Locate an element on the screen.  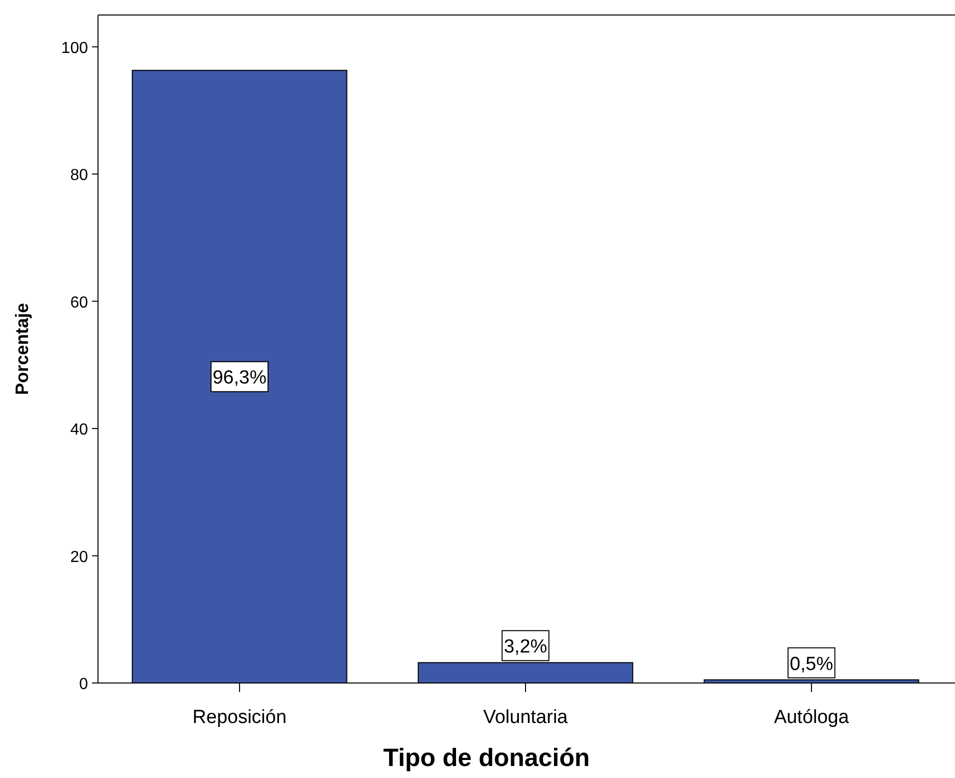
y-tick-label: 20 is located at coordinates (79, 557).